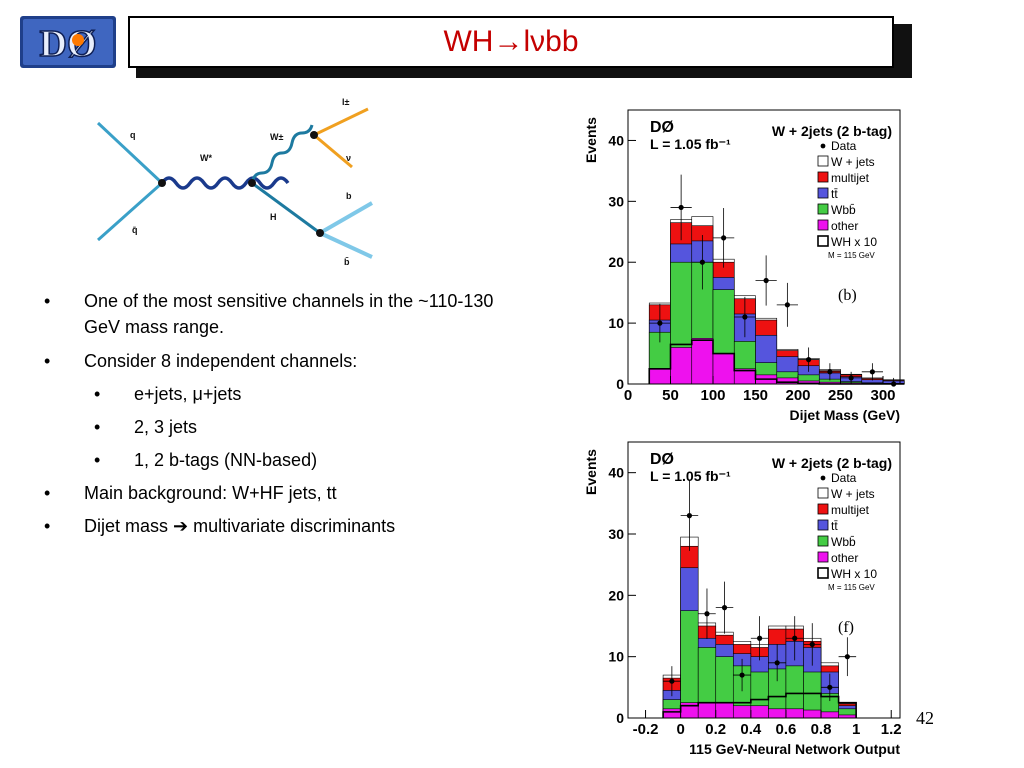 This screenshot has height=768, width=1024. I want to click on data-points, so click(777, 280).